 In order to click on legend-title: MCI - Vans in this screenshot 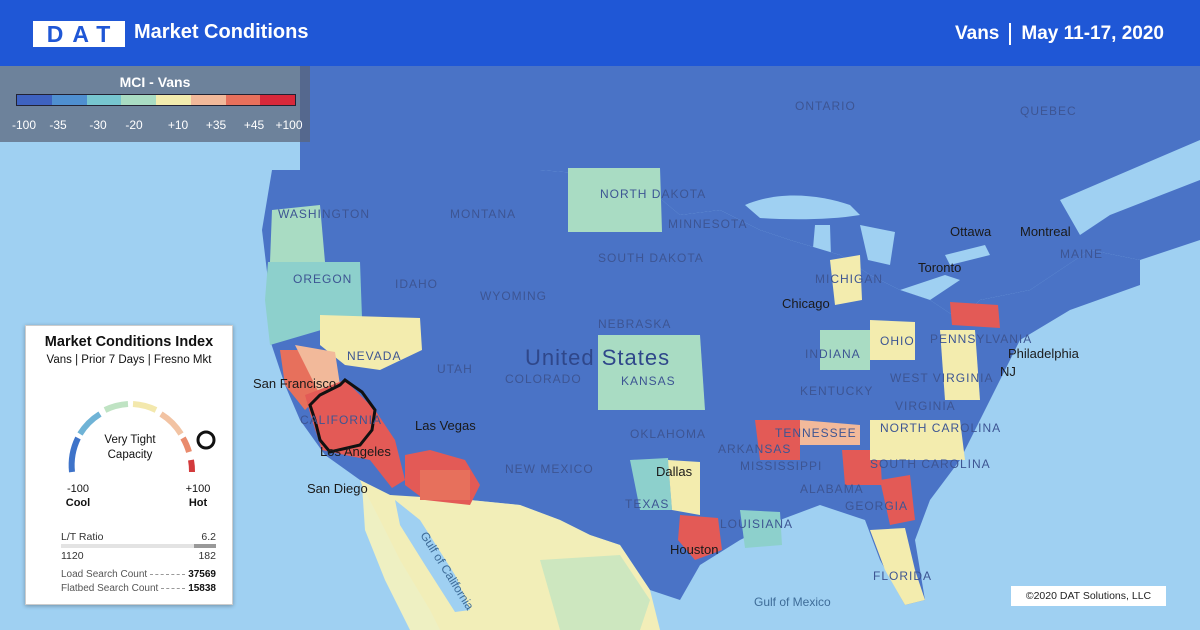, I will do `click(155, 82)`.